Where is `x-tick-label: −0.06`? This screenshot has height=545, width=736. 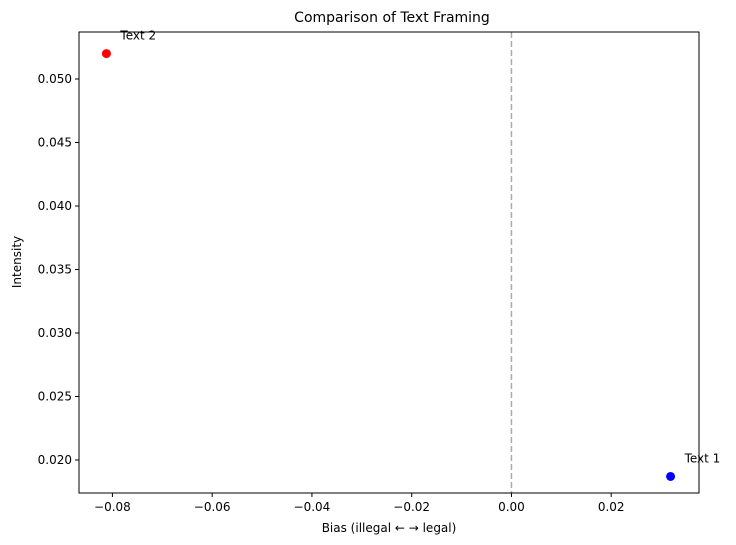
x-tick-label: −0.06 is located at coordinates (212, 507).